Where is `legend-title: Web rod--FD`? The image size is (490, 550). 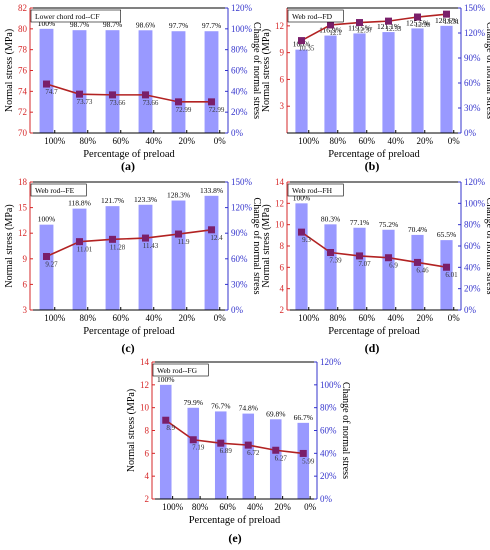 legend-title: Web rod--FD is located at coordinates (312, 16).